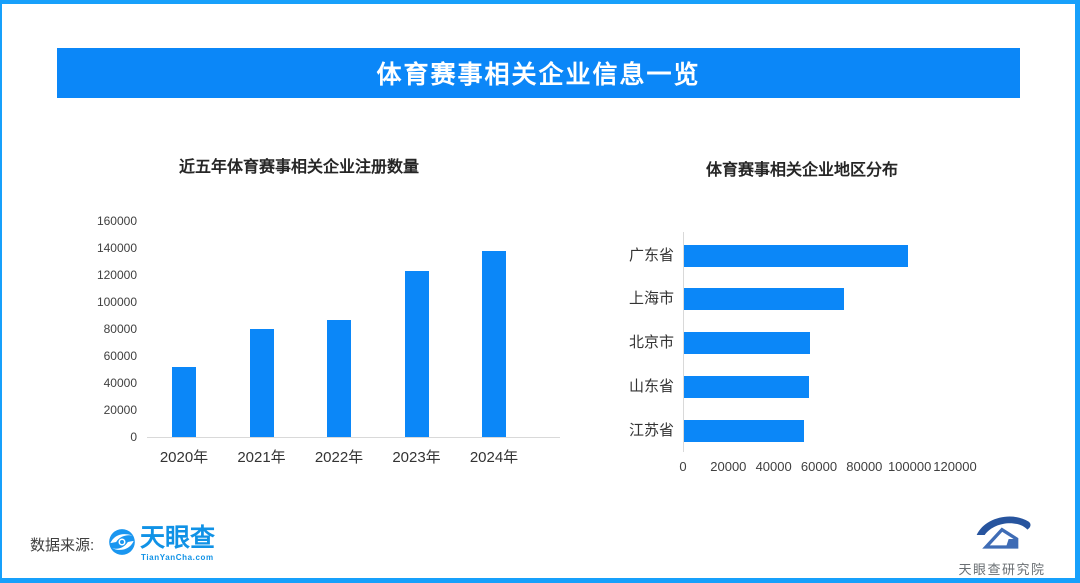 The width and height of the screenshot is (1080, 583). I want to click on y-tick-label: 120000, so click(116, 275).